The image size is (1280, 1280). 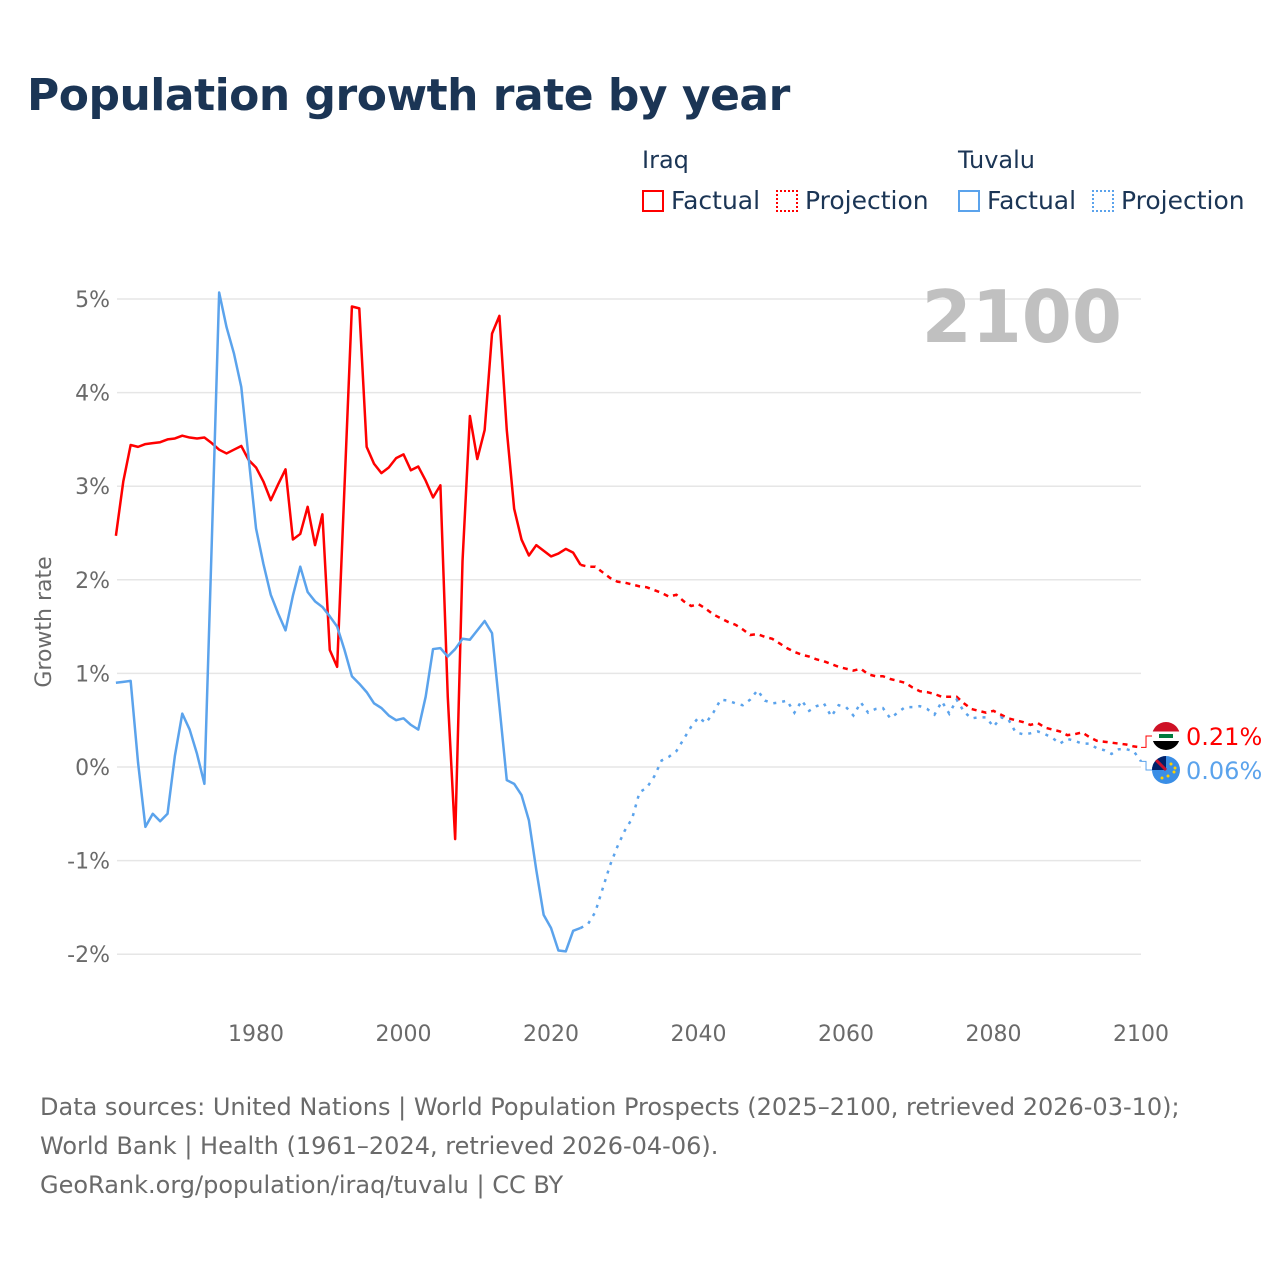 What do you see at coordinates (92, 394) in the screenshot?
I see `y-tick-label: 4%` at bounding box center [92, 394].